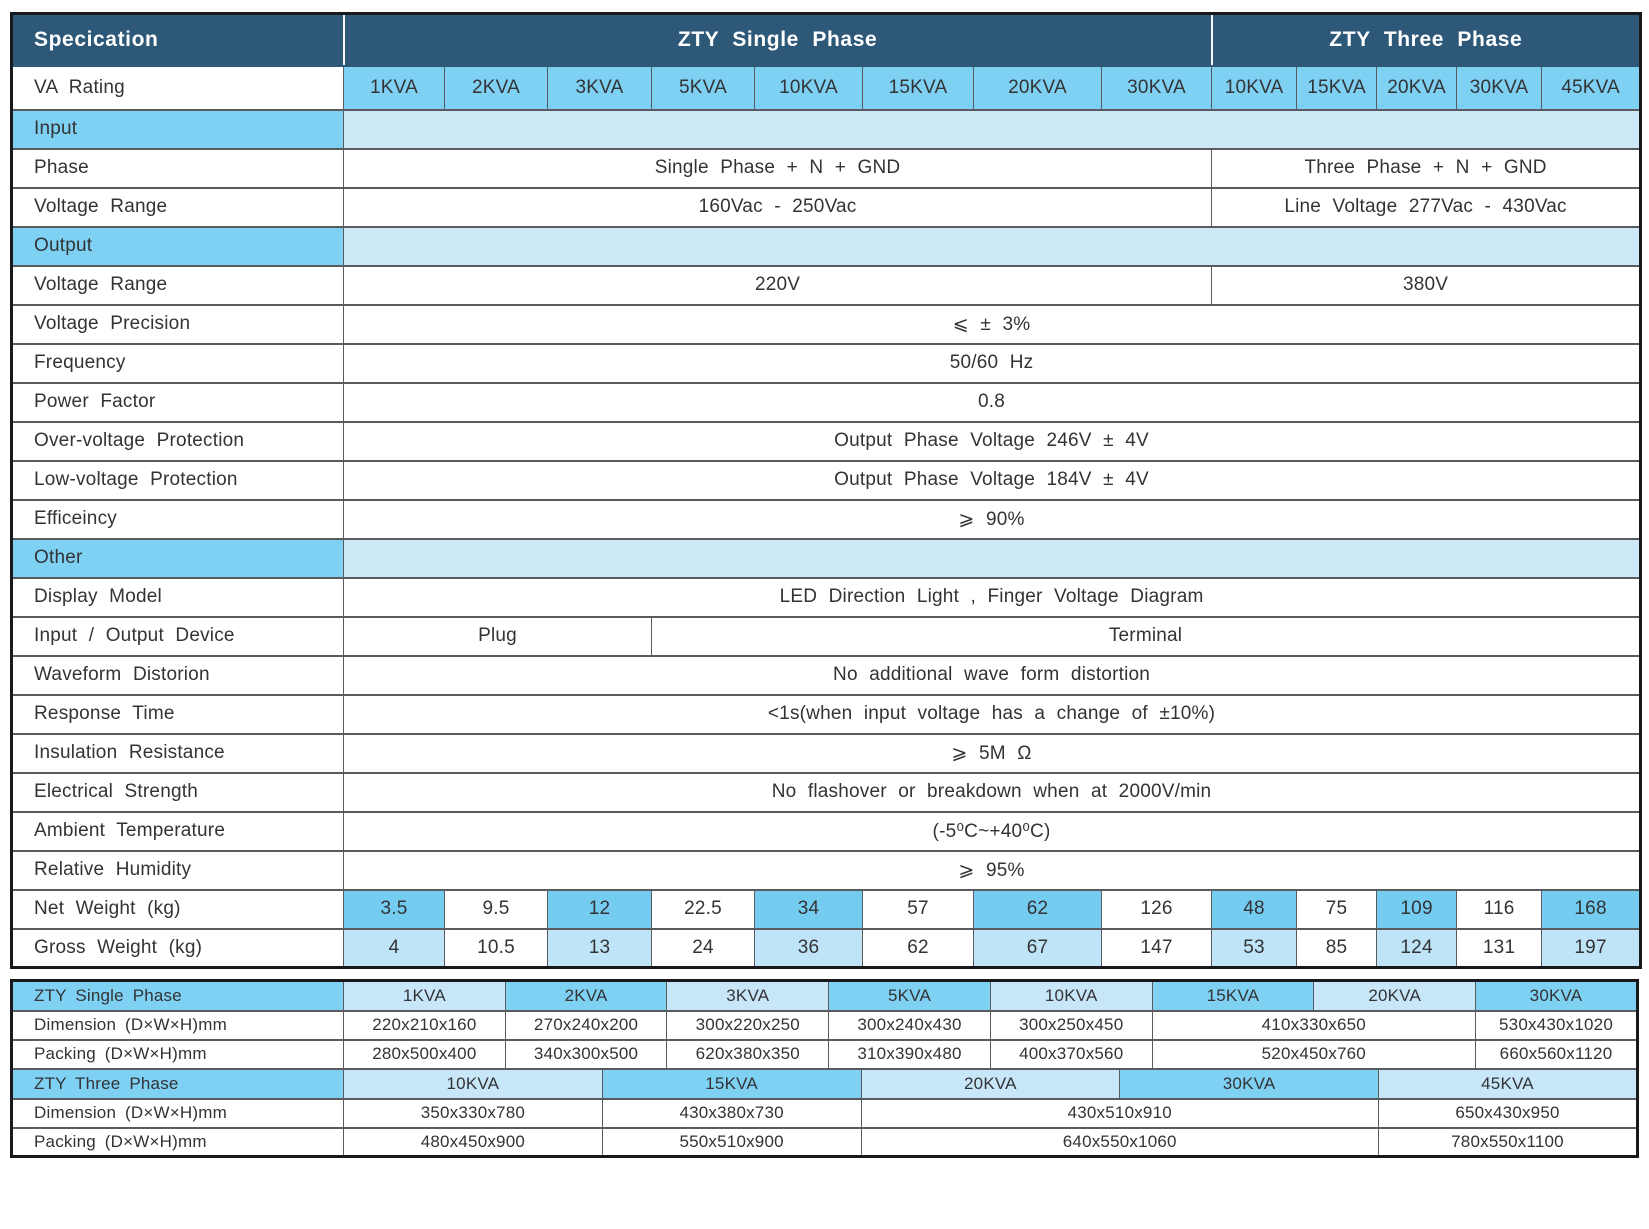 The height and width of the screenshot is (1229, 1649). What do you see at coordinates (1395, 995) in the screenshot?
I see `dim-col-header: 20KVA` at bounding box center [1395, 995].